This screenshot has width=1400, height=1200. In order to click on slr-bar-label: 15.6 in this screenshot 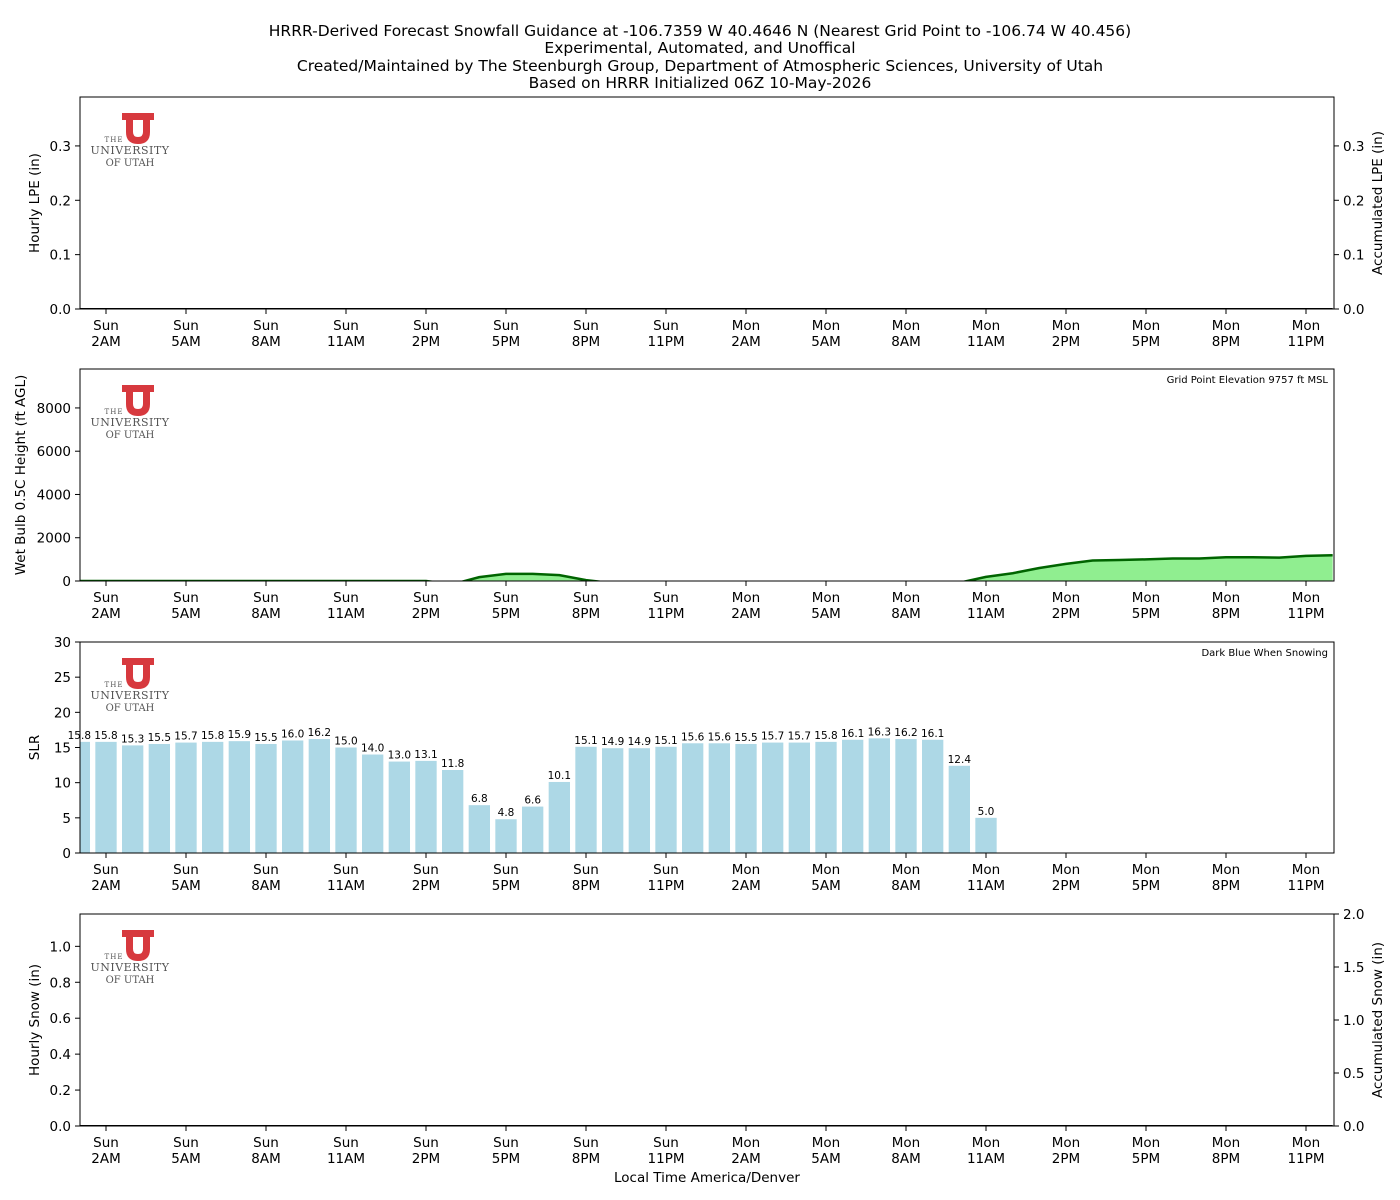, I will do `click(693, 737)`.